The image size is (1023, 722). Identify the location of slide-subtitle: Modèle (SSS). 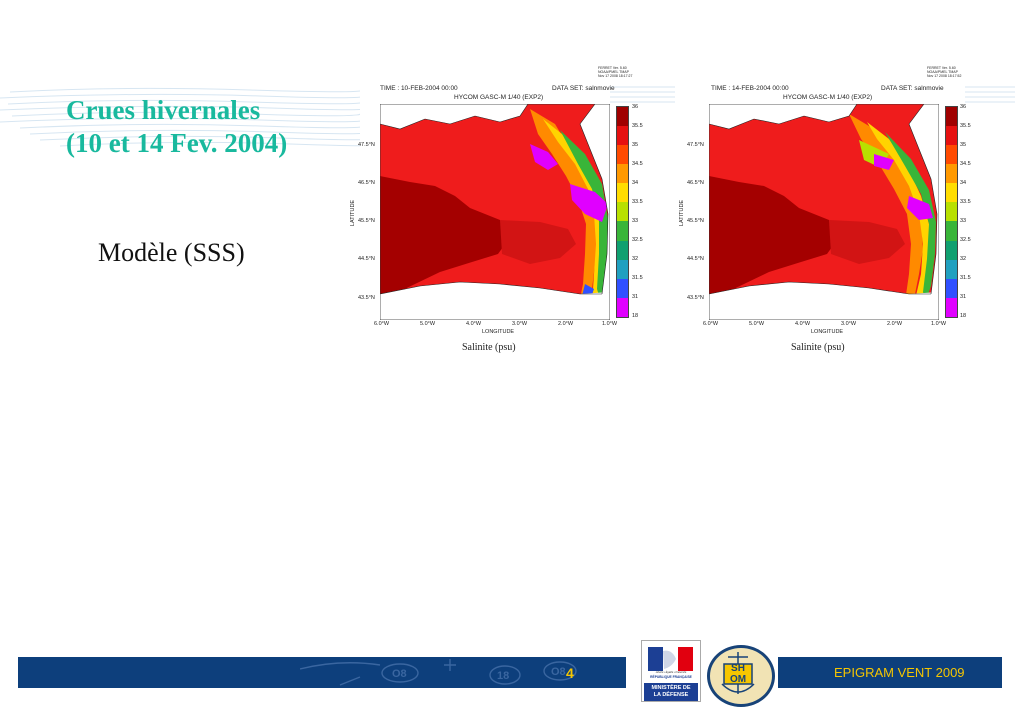
(171, 252).